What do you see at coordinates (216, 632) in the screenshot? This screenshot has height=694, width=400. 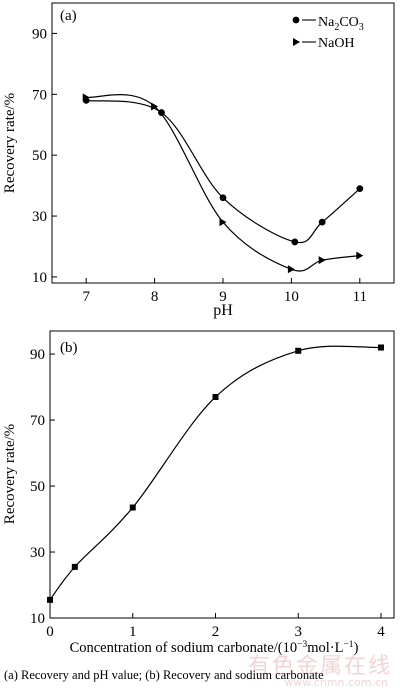 I see `panel-b-x-tick-label: 2` at bounding box center [216, 632].